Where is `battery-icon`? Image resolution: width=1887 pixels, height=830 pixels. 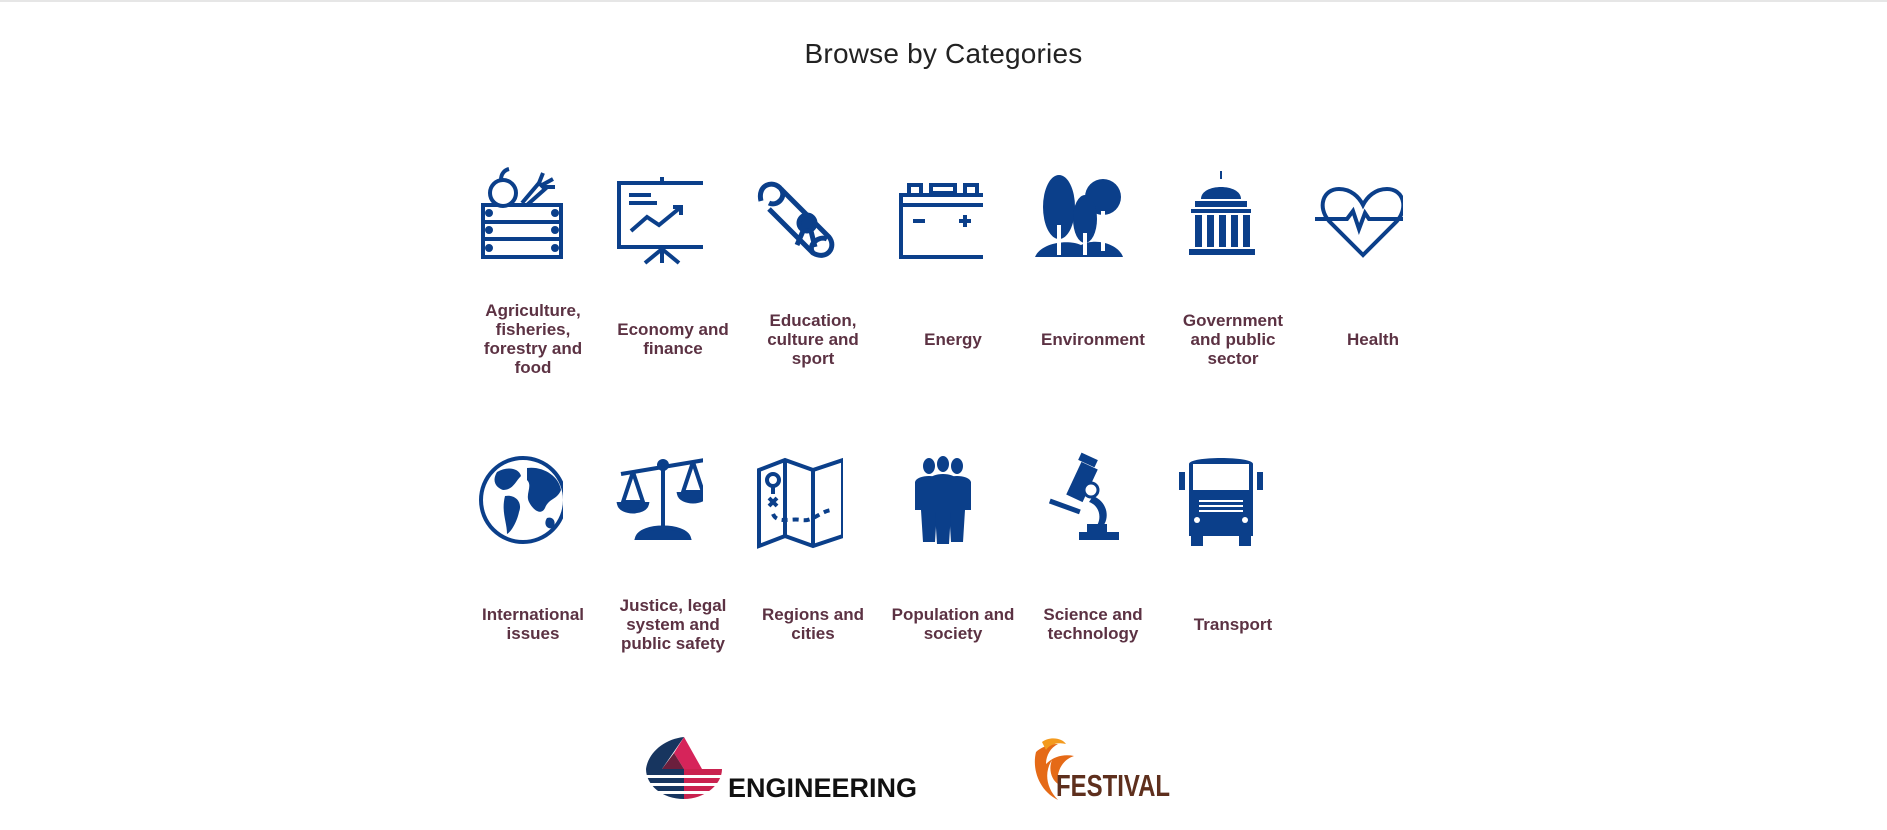
battery-icon is located at coordinates (935, 215).